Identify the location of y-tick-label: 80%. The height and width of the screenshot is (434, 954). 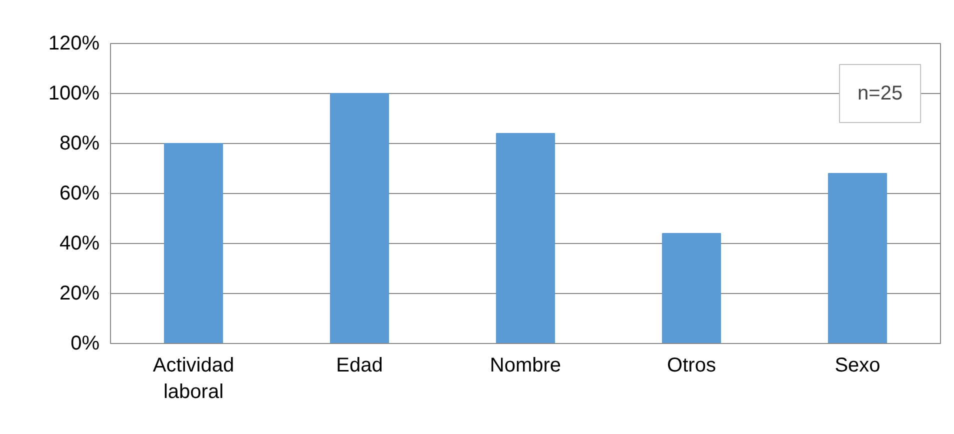
(79, 143).